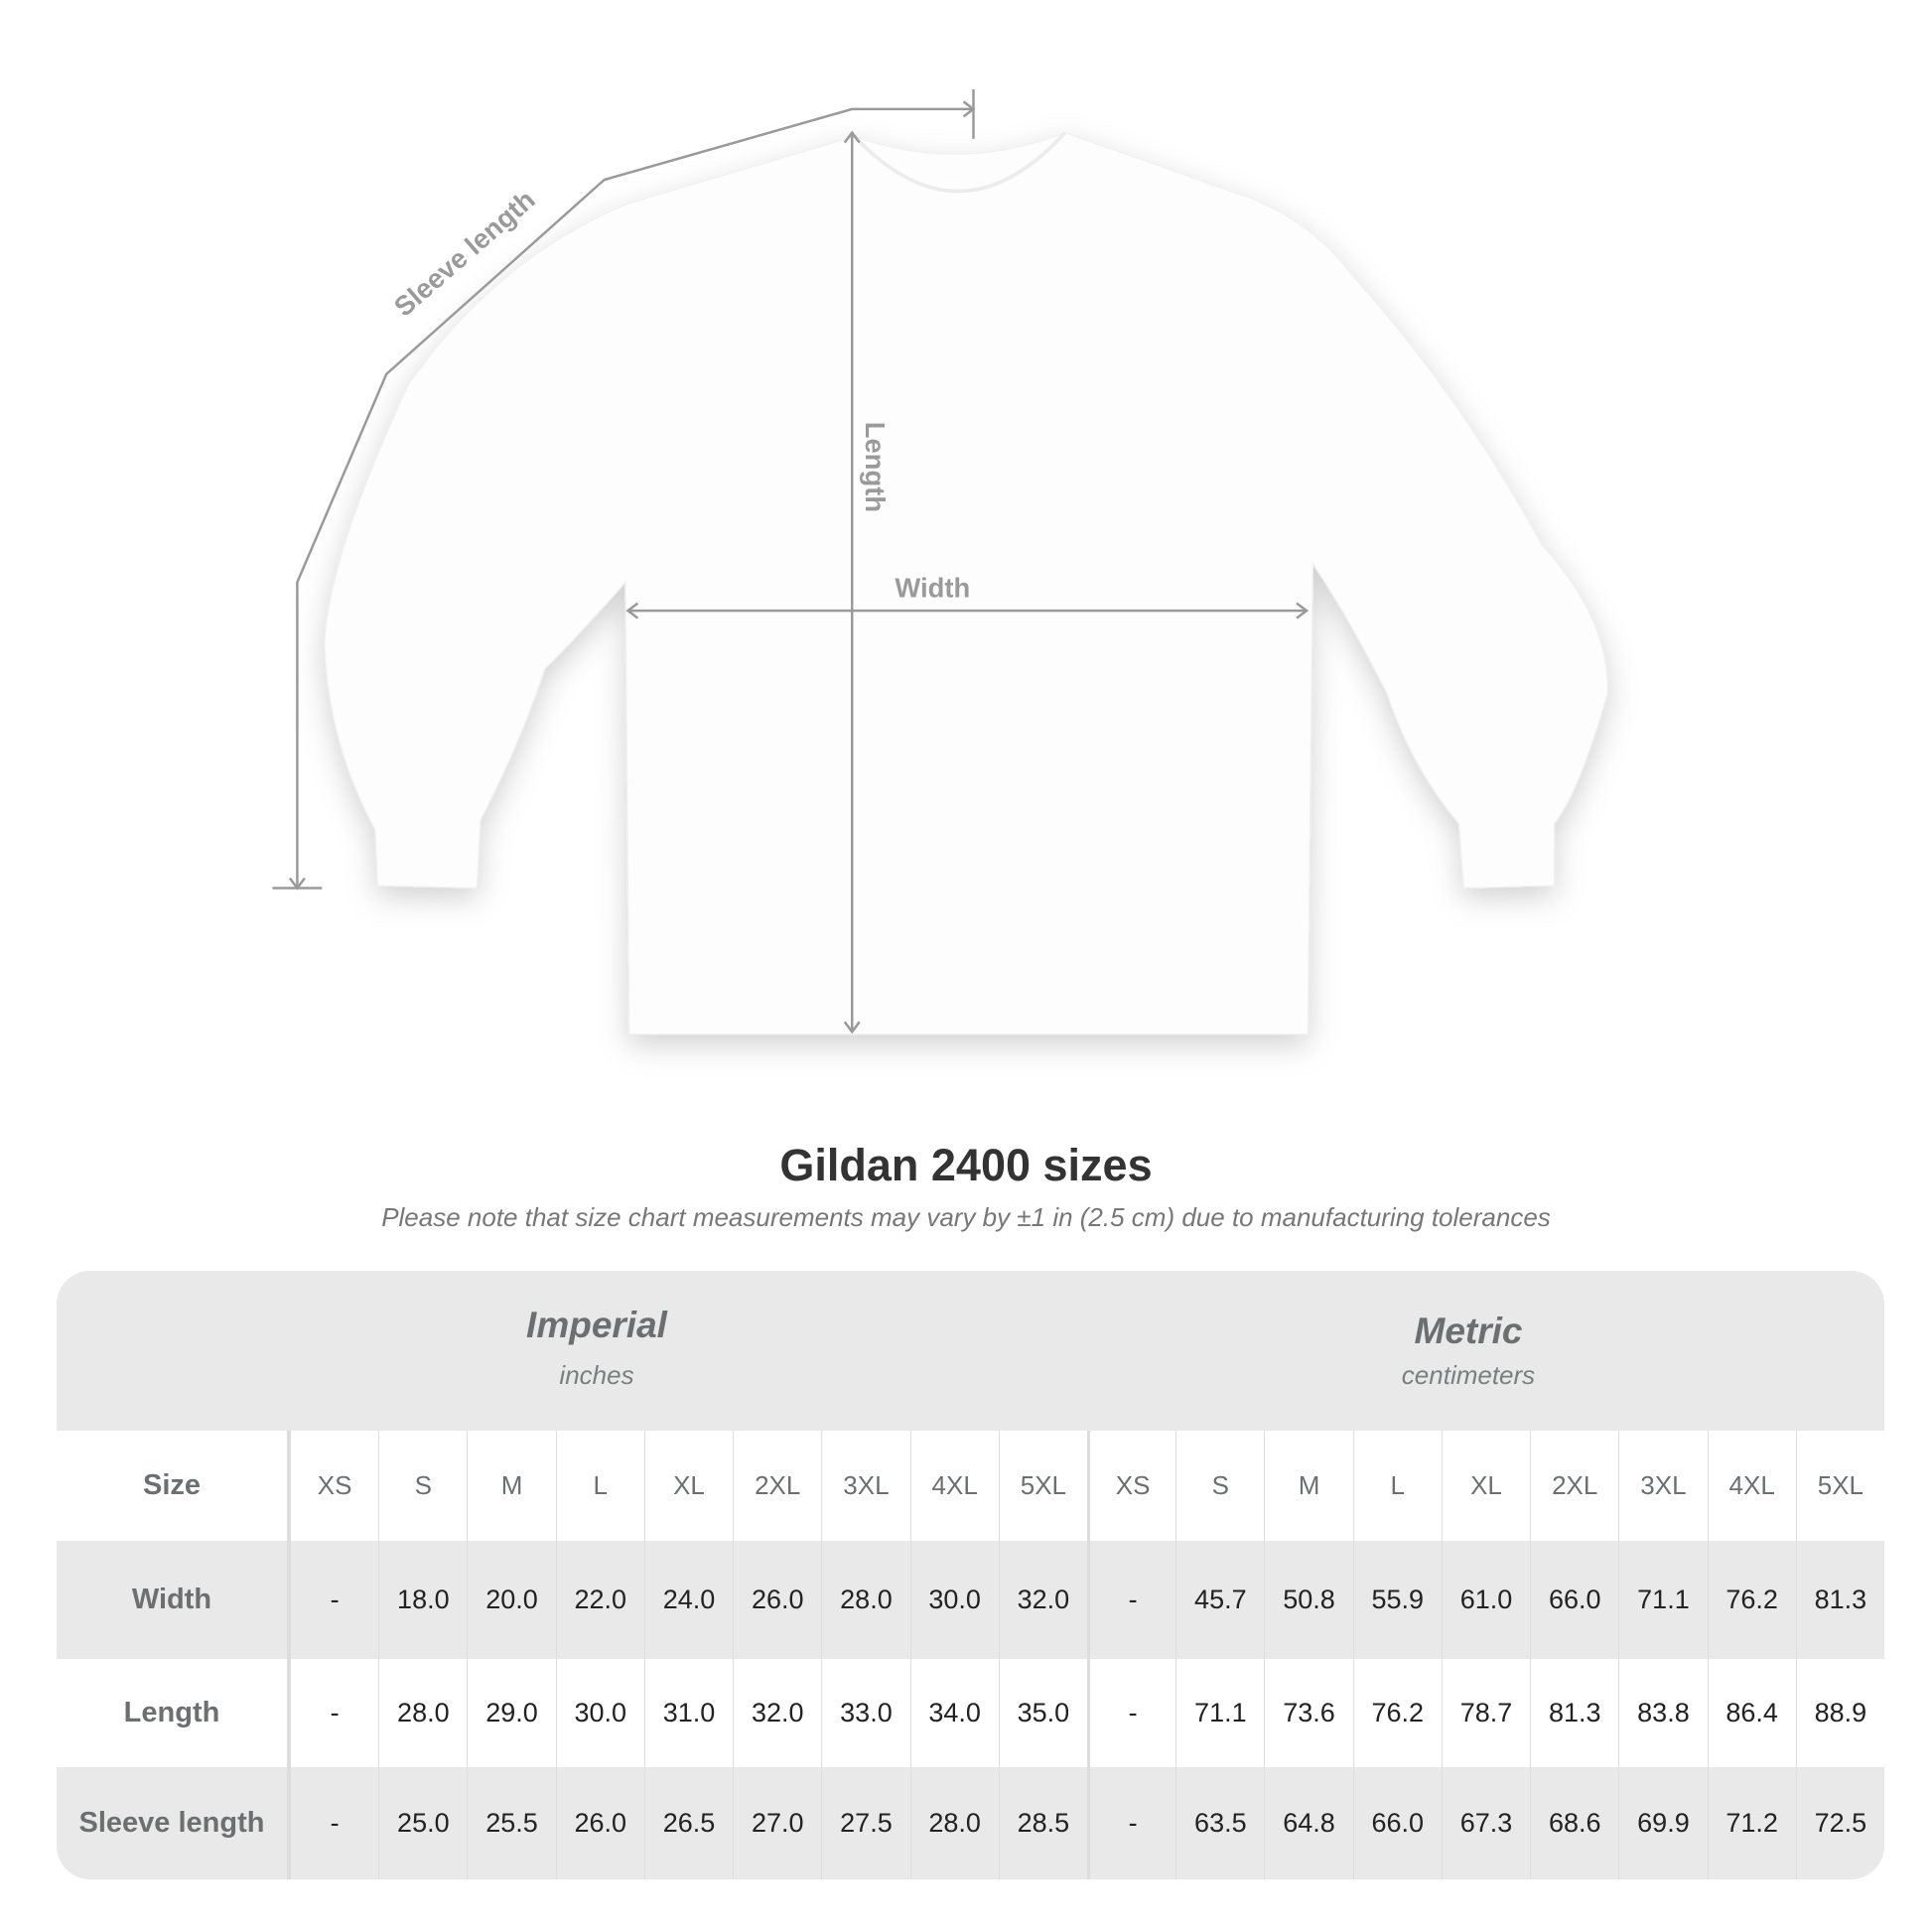 This screenshot has width=1932, height=1932. What do you see at coordinates (423, 1600) in the screenshot?
I see `imperial-value-cell: 18.0` at bounding box center [423, 1600].